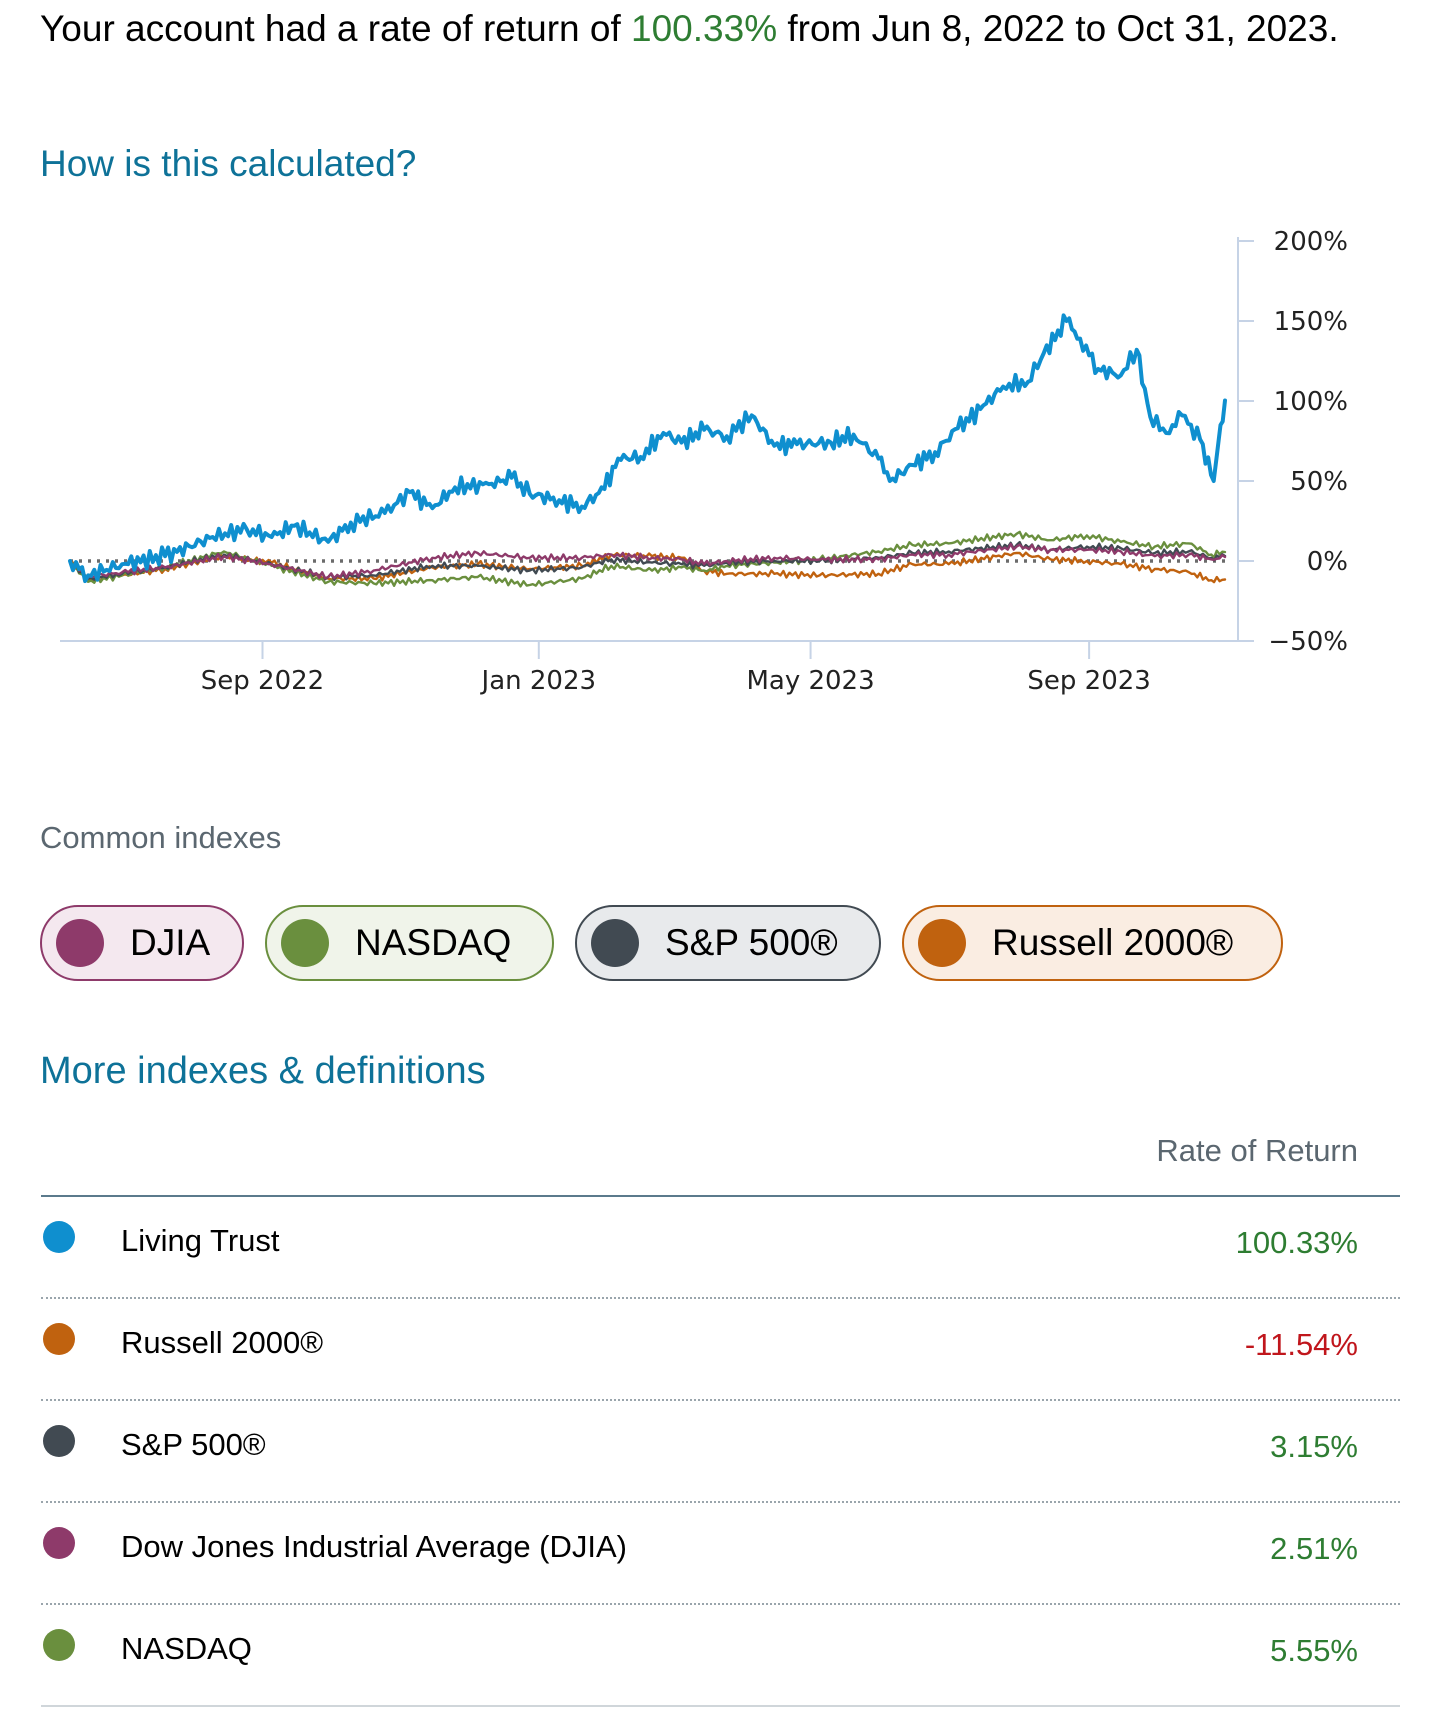 This screenshot has height=1714, width=1450. I want to click on x-tick-label: Sep 2023, so click(1088, 681).